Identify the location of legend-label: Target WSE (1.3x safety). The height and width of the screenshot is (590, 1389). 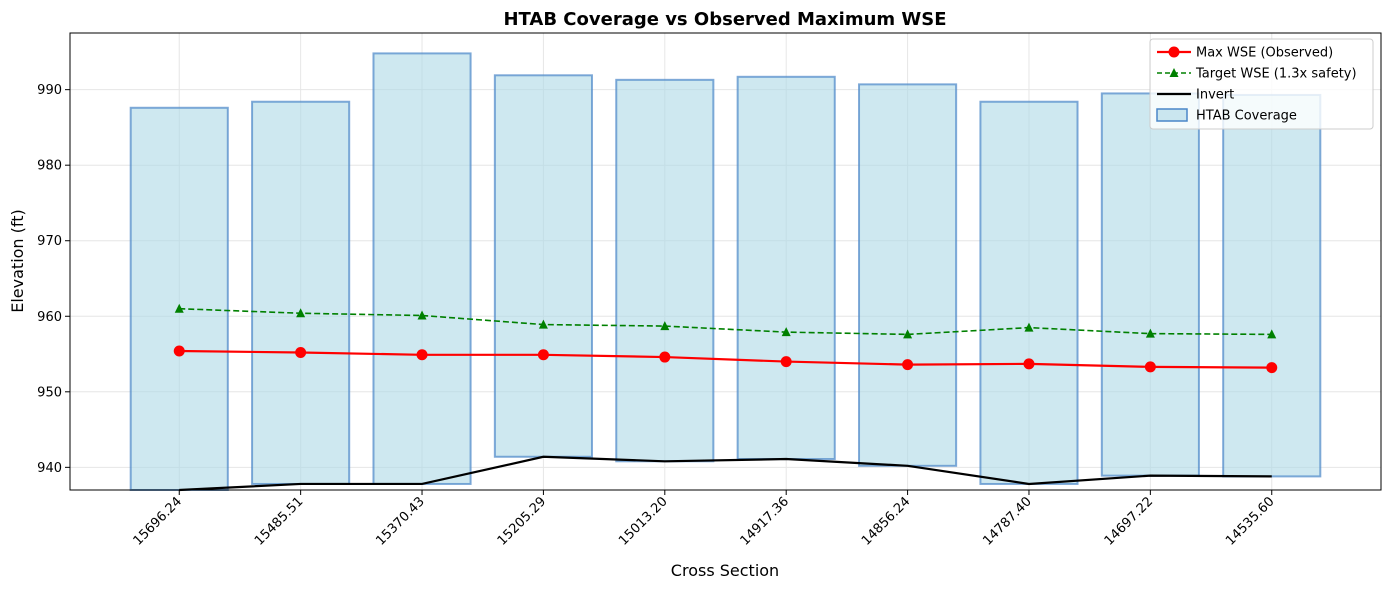
(1276, 74).